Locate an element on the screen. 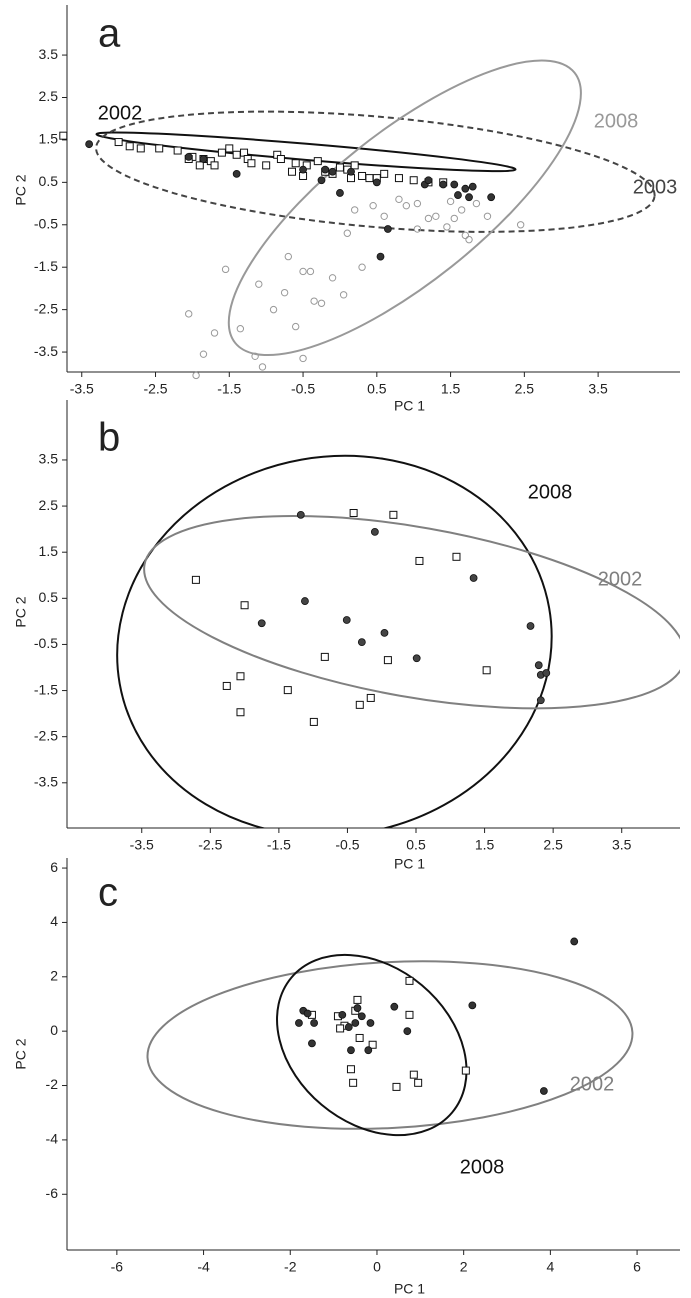 The width and height of the screenshot is (691, 1298). y-tick-label: -2 is located at coordinates (52, 1084).